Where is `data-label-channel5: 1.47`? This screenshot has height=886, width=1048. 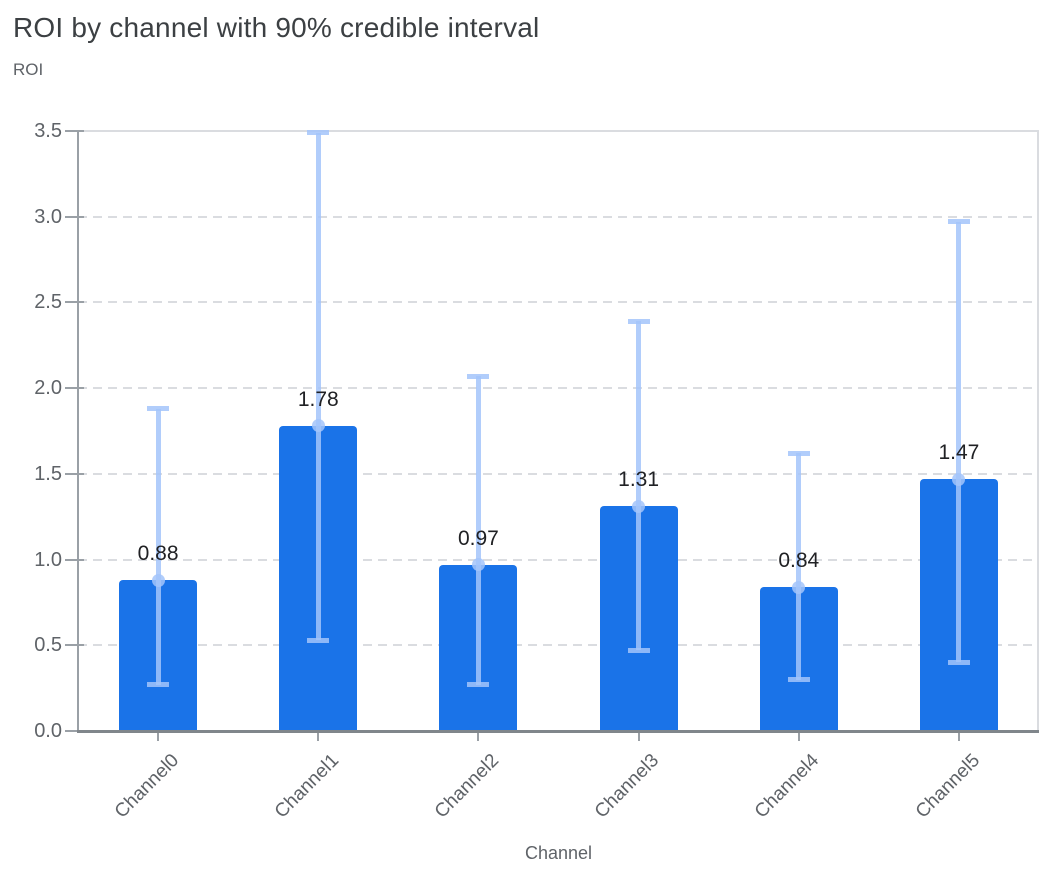 data-label-channel5: 1.47 is located at coordinates (959, 452).